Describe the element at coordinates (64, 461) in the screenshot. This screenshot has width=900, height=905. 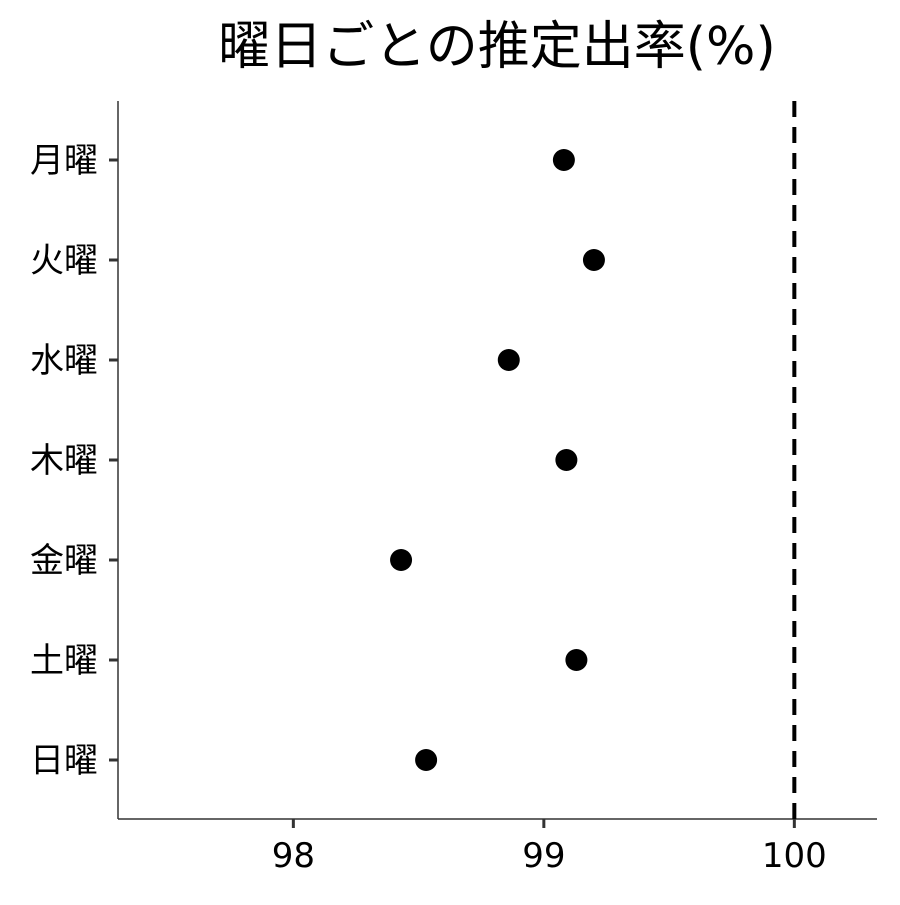
I see `y-tick-label: 木曜` at that location.